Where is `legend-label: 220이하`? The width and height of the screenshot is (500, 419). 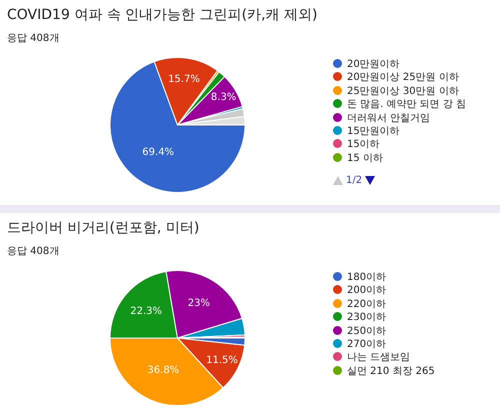
legend-label: 220이하 is located at coordinates (366, 304).